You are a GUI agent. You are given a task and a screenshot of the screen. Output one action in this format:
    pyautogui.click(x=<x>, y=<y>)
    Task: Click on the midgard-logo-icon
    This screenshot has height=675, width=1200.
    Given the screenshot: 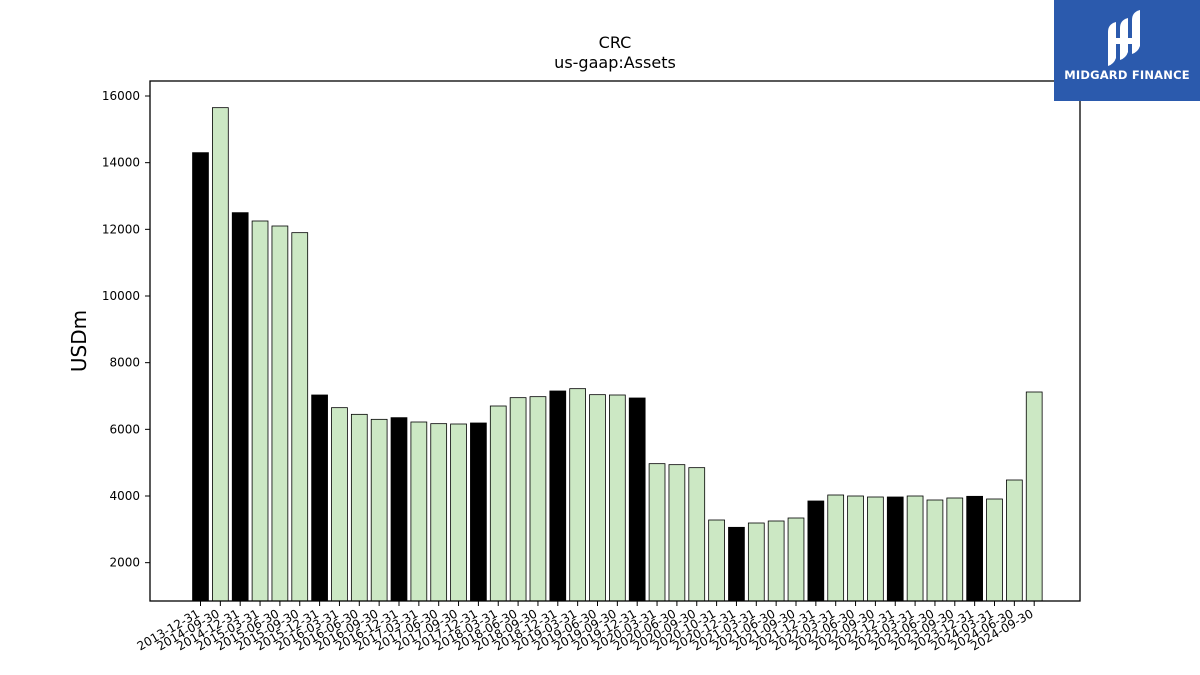 What is the action you would take?
    pyautogui.click(x=1124, y=38)
    